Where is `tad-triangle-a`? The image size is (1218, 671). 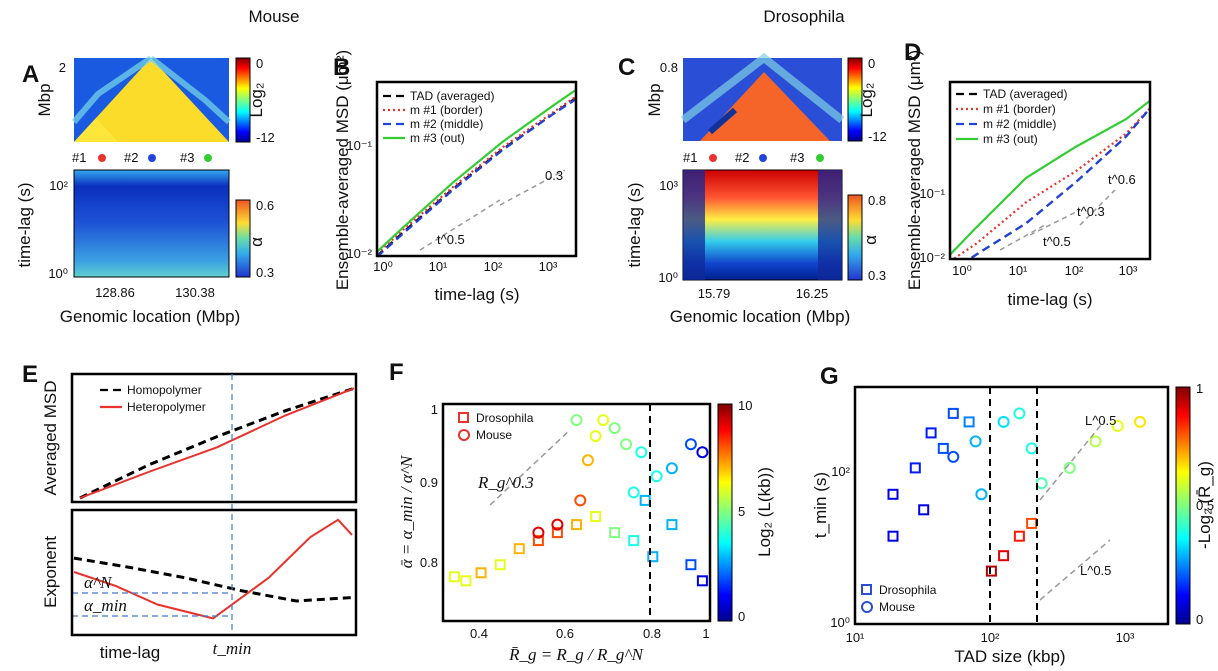
tad-triangle-a is located at coordinates (151, 100).